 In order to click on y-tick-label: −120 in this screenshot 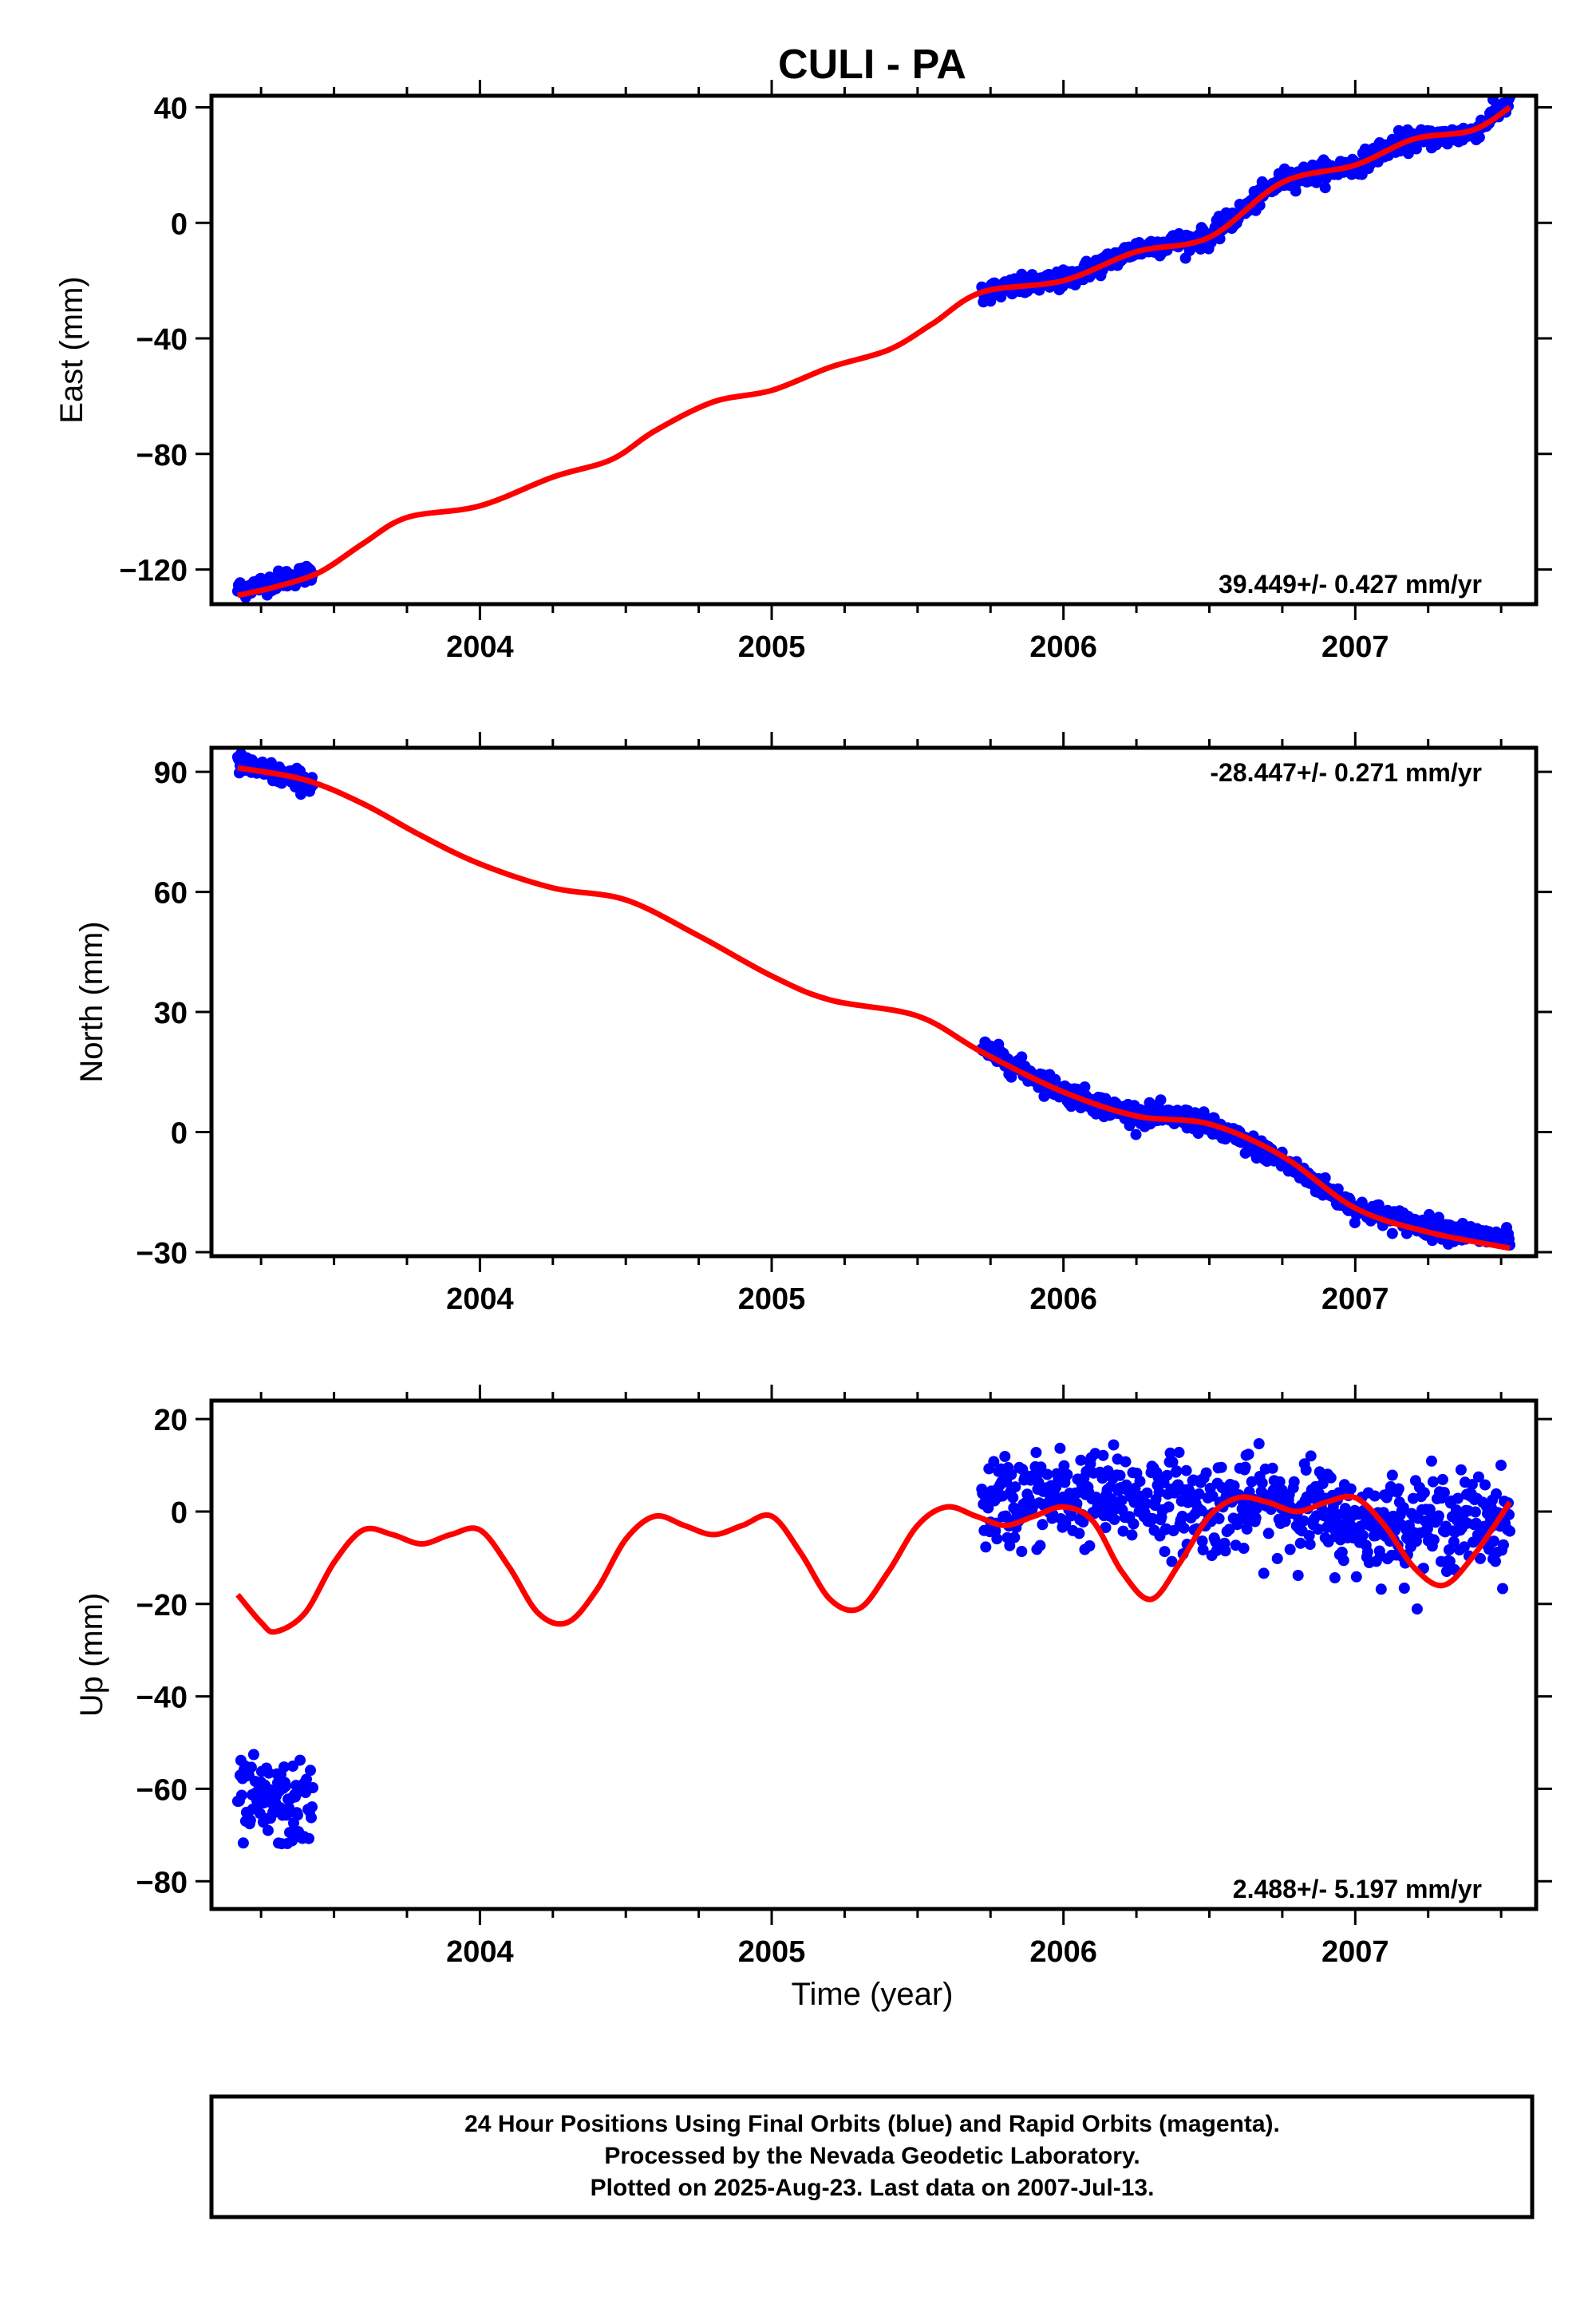, I will do `click(153, 571)`.